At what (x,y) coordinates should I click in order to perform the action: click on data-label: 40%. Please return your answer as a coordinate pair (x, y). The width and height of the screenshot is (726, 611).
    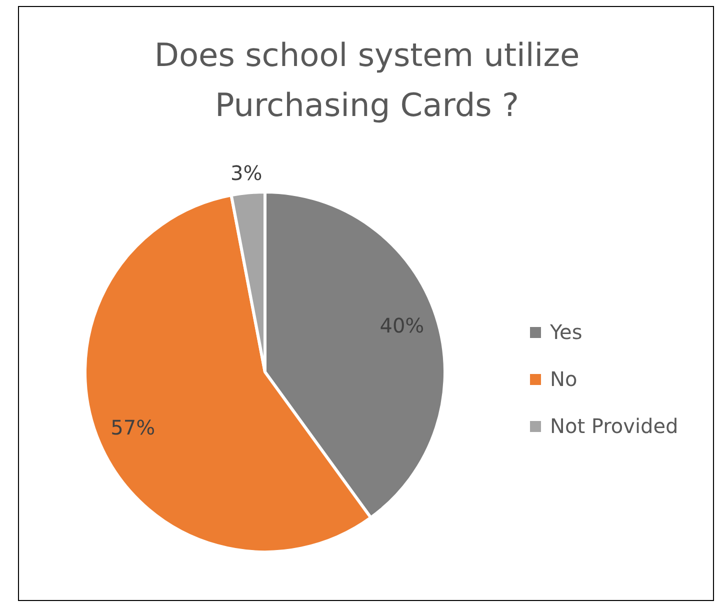
    Looking at the image, I should click on (402, 326).